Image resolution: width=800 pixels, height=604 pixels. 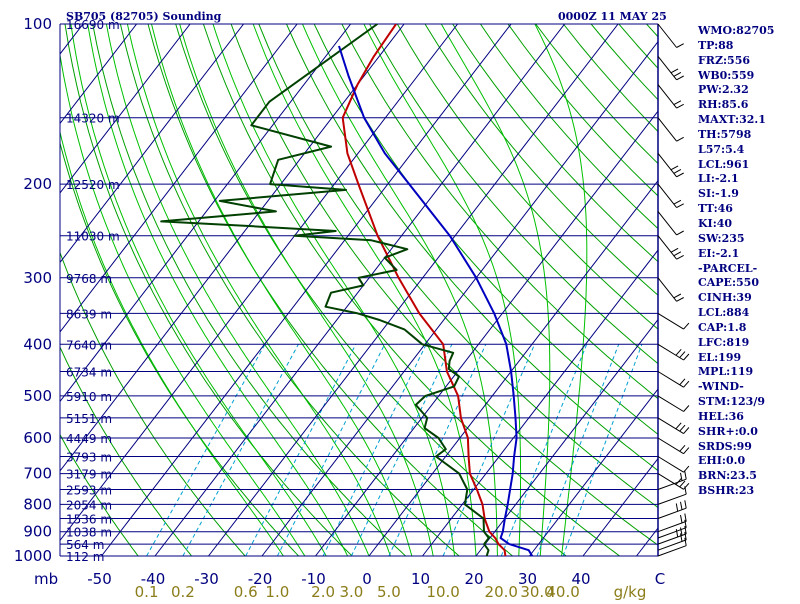 I want to click on mixing-ratio-tick-label: 0.6, so click(x=246, y=591).